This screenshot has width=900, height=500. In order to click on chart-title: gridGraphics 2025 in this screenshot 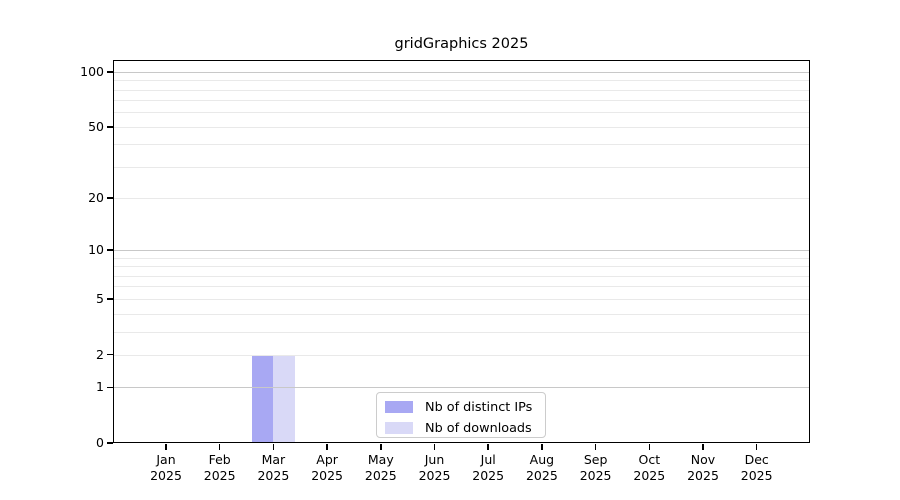, I will do `click(461, 44)`.